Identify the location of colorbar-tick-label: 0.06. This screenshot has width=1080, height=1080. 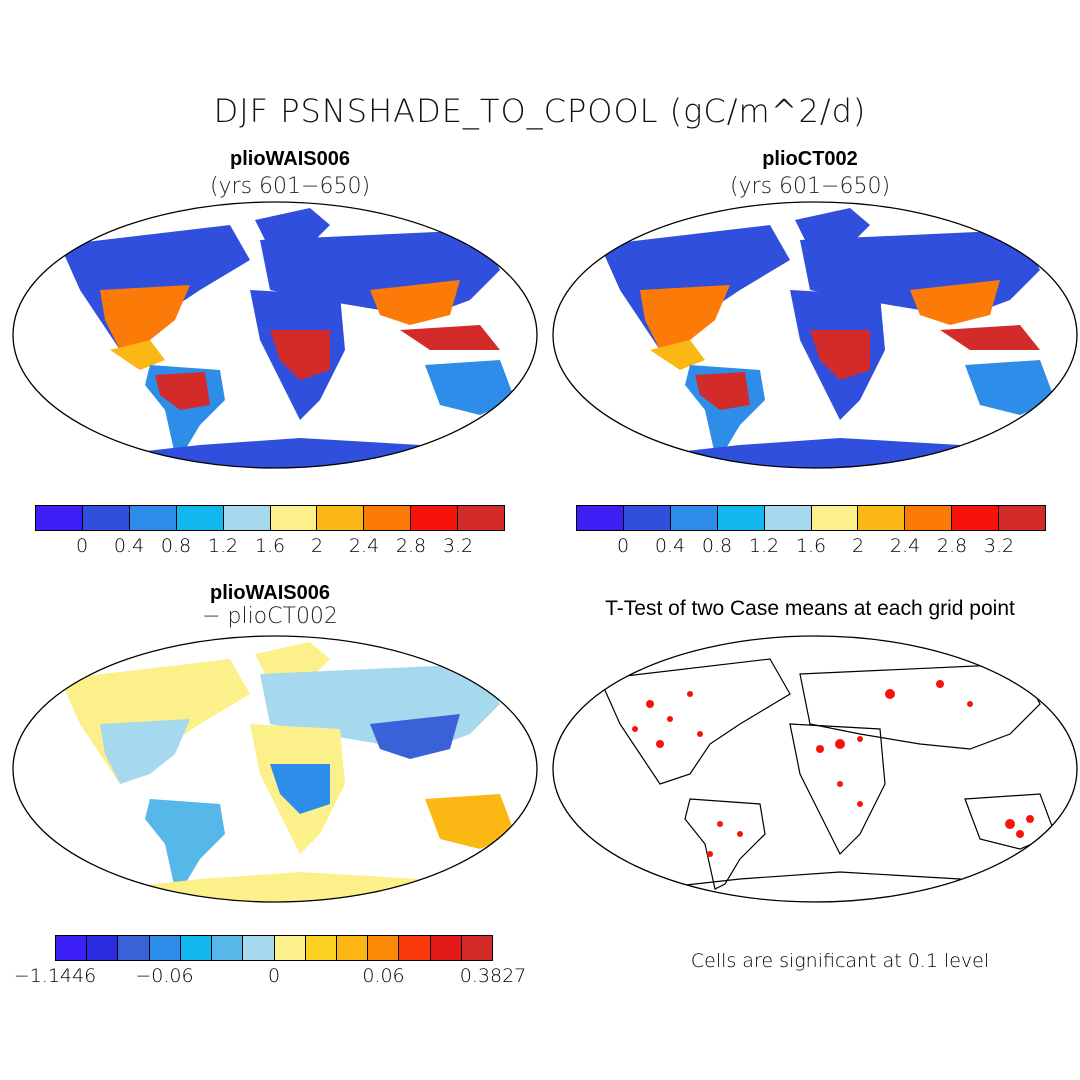
(383, 976).